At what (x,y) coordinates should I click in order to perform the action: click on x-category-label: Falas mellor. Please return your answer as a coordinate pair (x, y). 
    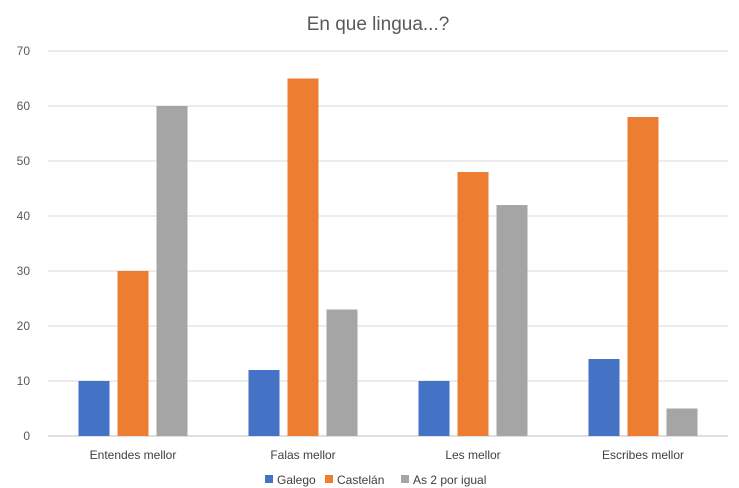
    Looking at the image, I should click on (302, 455).